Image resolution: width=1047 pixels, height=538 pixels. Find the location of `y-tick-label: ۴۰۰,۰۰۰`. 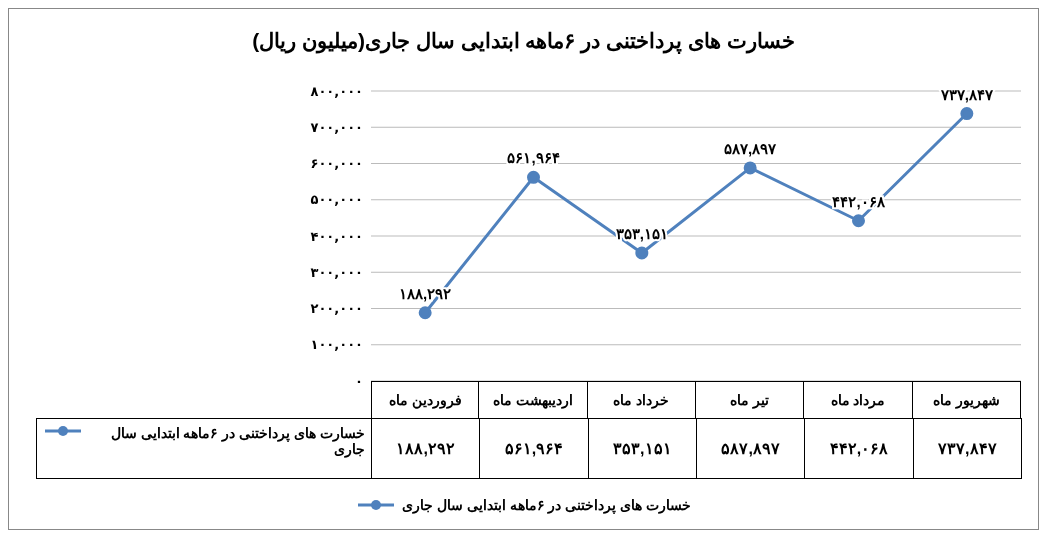

y-tick-label: ۴۰۰,۰۰۰ is located at coordinates (336, 236).